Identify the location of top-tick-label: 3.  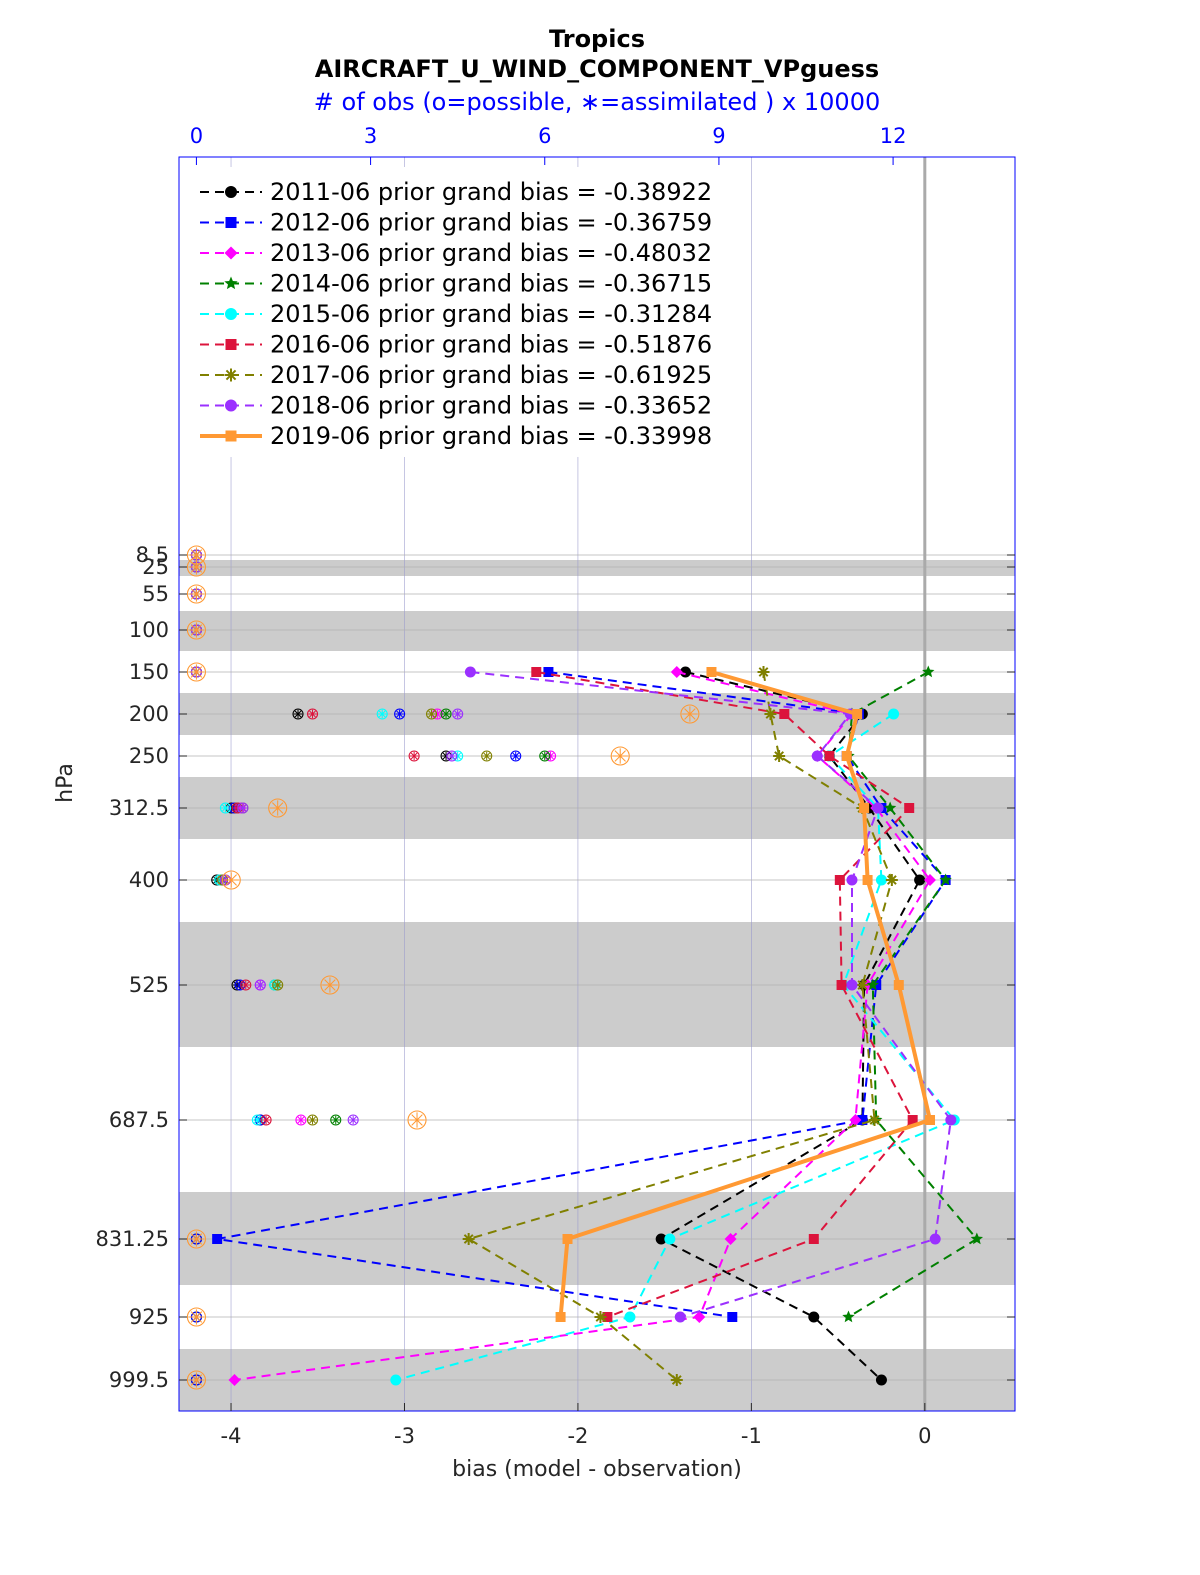
(370, 136).